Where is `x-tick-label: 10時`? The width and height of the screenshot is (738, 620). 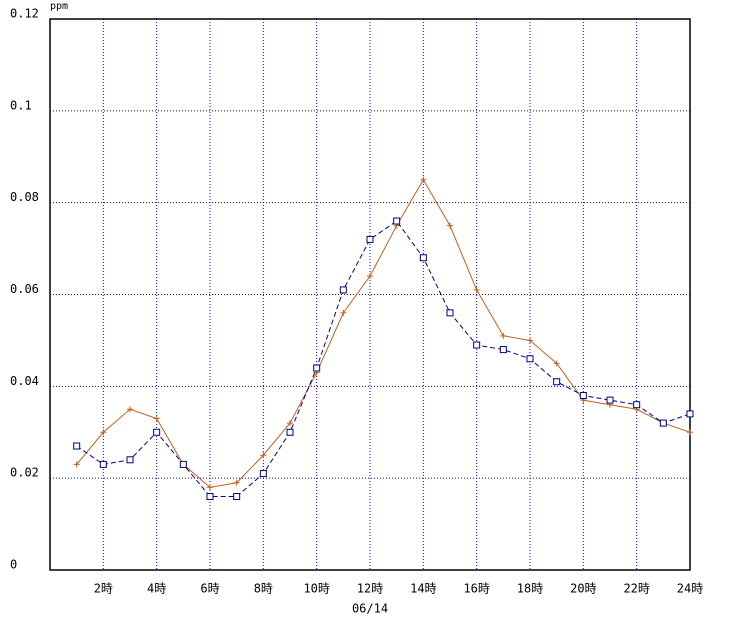 x-tick-label: 10時 is located at coordinates (316, 589).